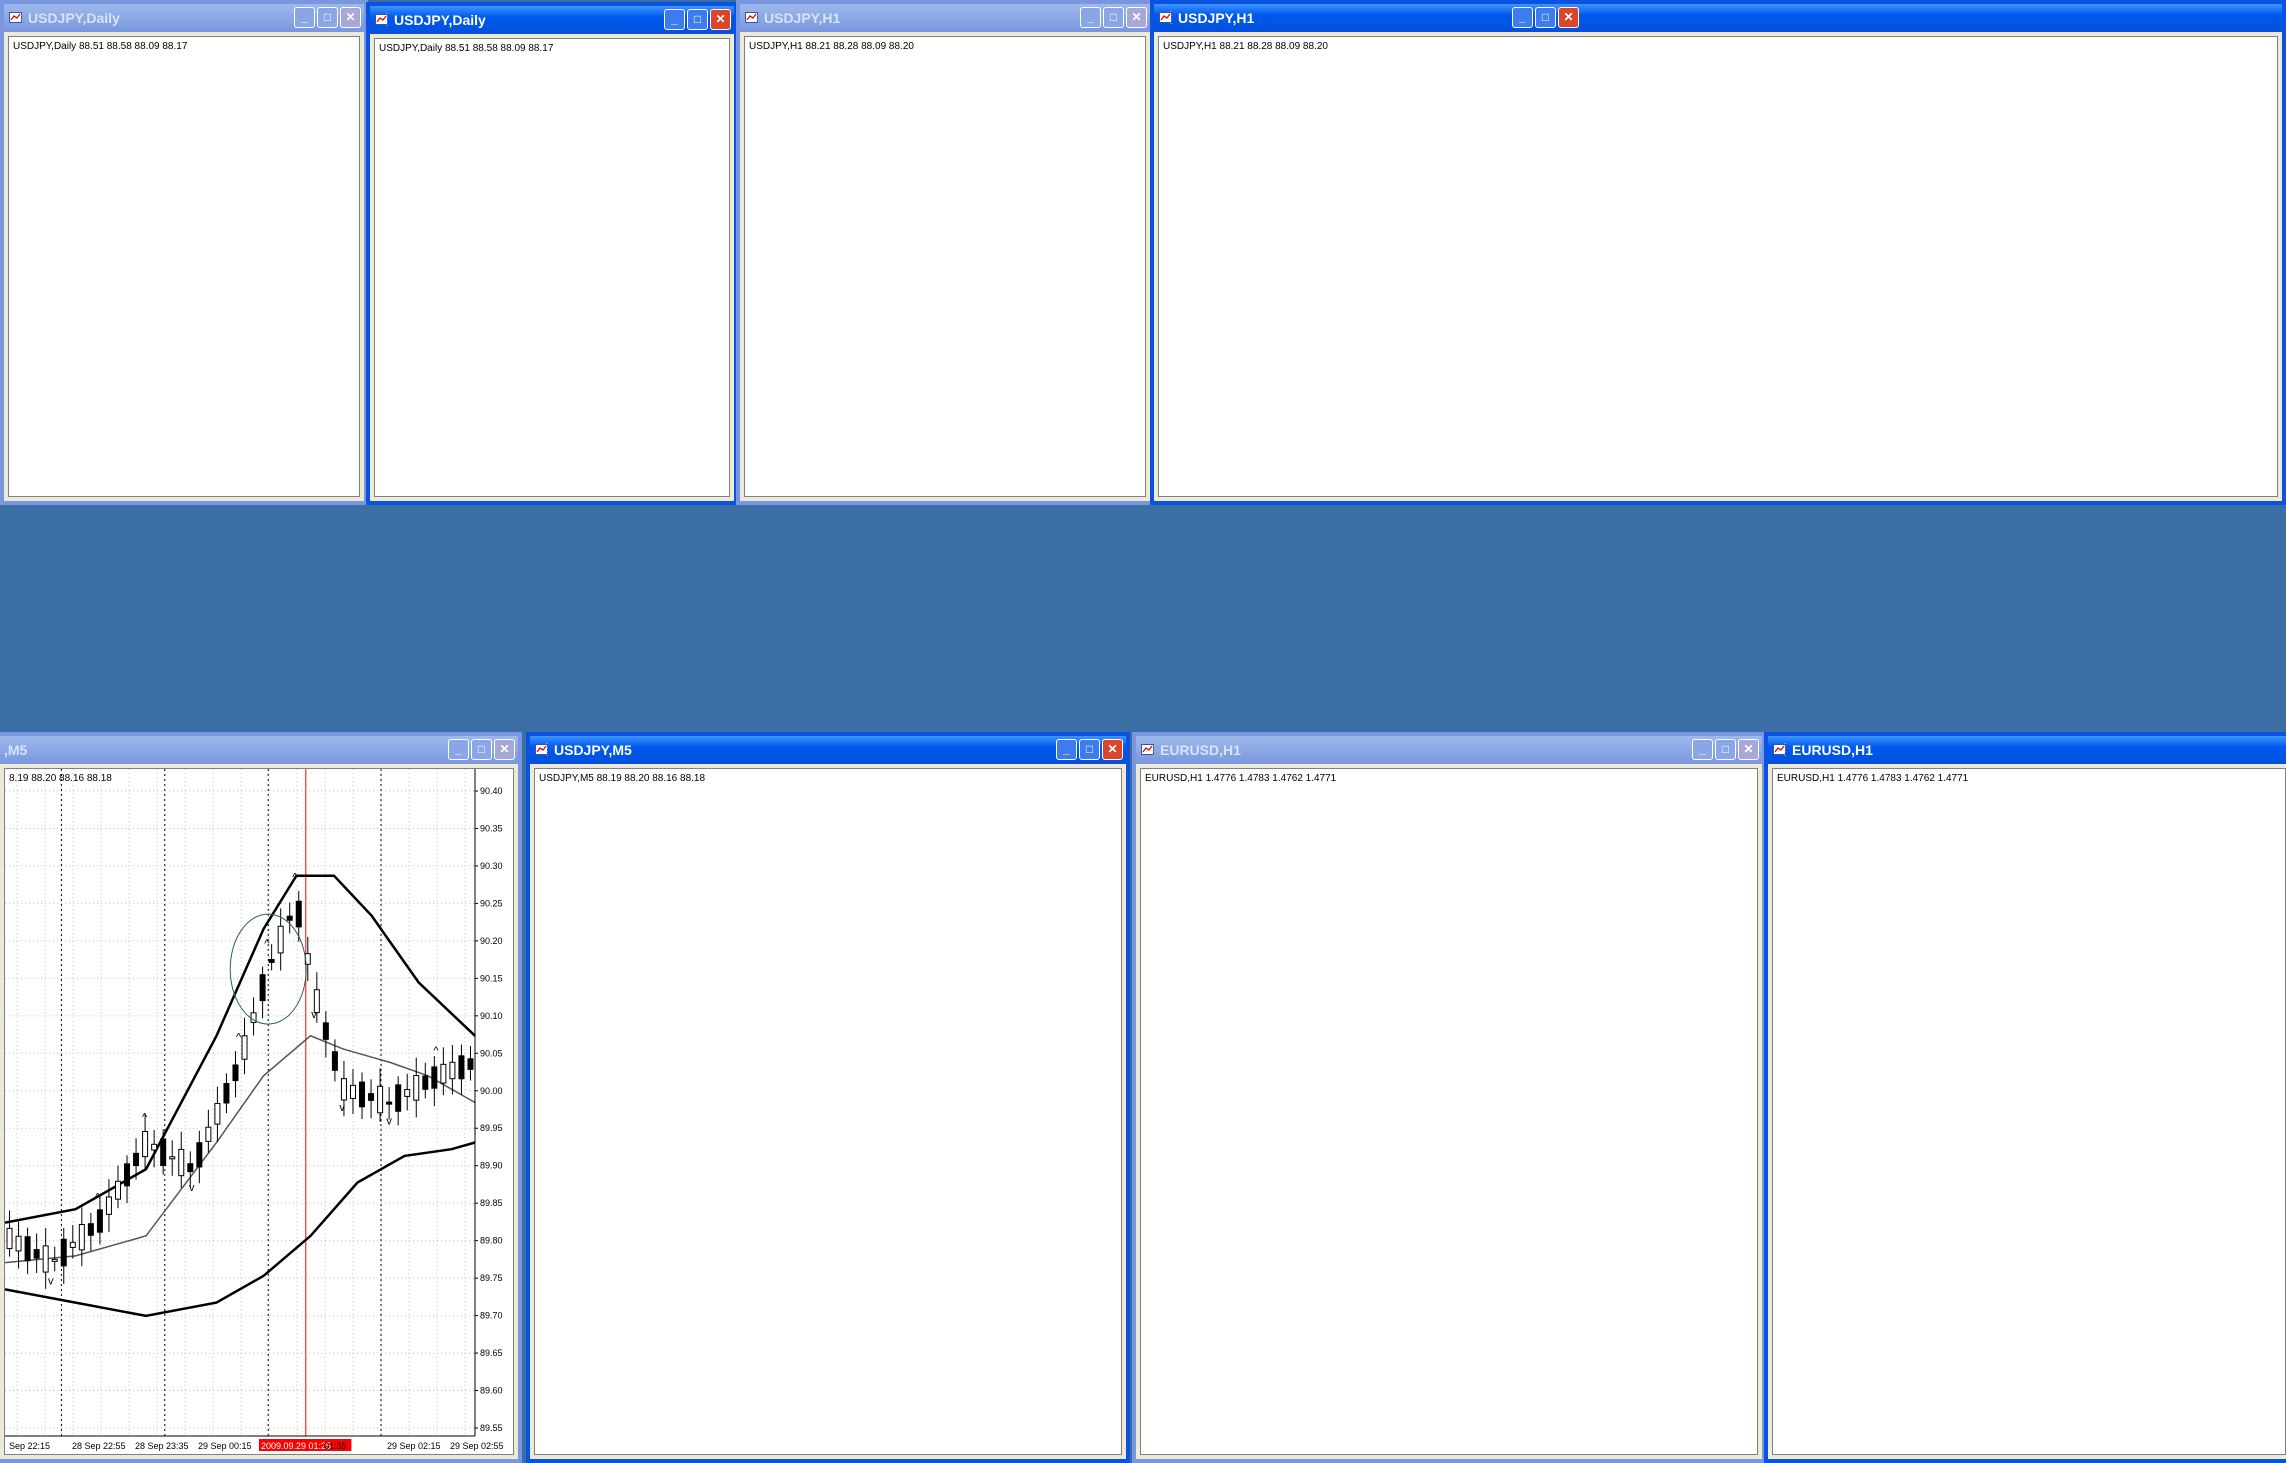 The width and height of the screenshot is (2286, 1463). What do you see at coordinates (491, 866) in the screenshot?
I see `price-axis-label: 90.30` at bounding box center [491, 866].